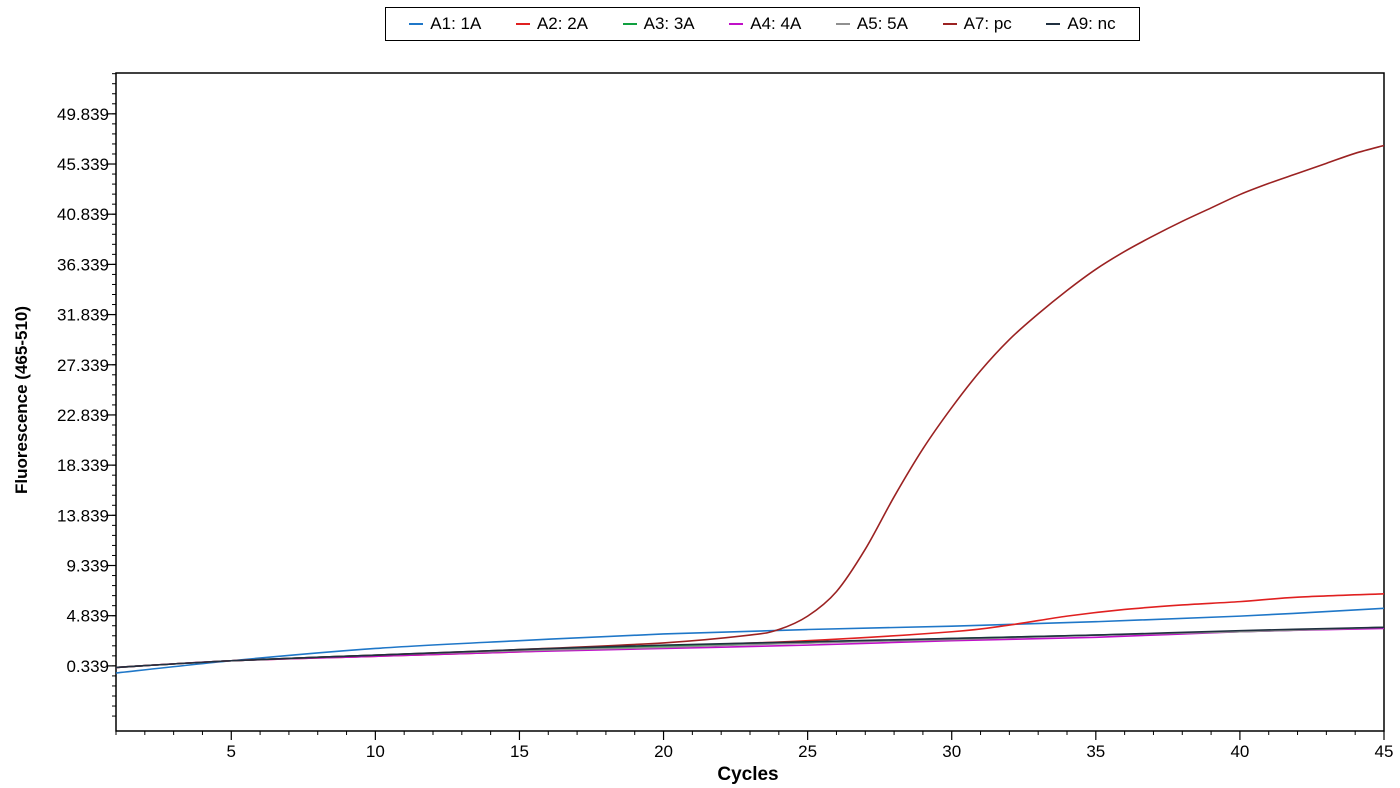 The width and height of the screenshot is (1400, 788). Describe the element at coordinates (83, 114) in the screenshot. I see `y-tick-label: 49.839` at that location.